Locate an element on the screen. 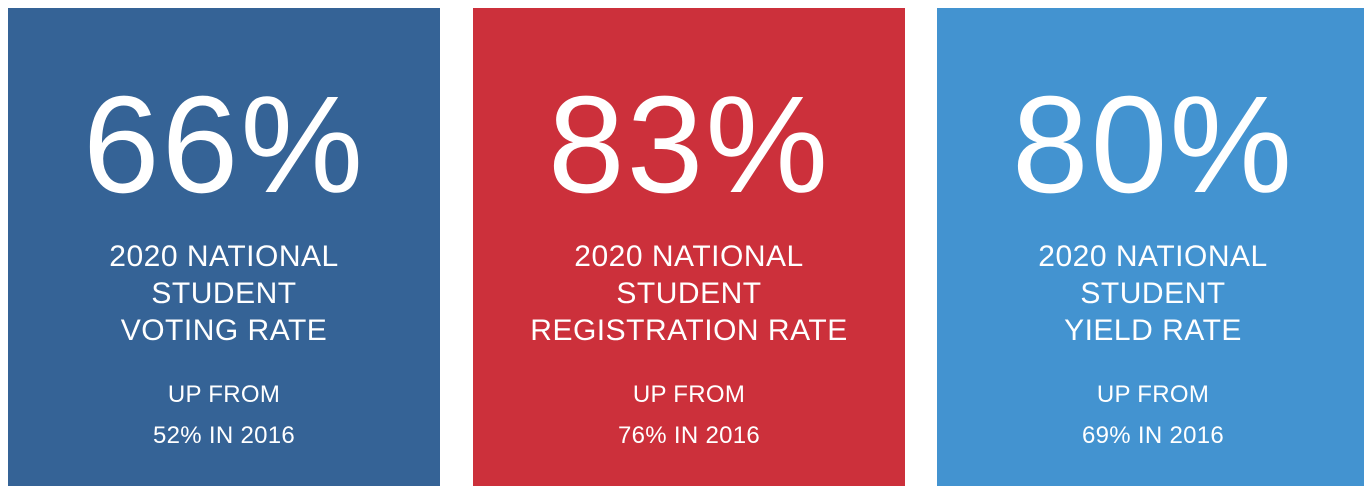 The height and width of the screenshot is (486, 1364). comparison-line: 52% IN 2016 is located at coordinates (224, 435).